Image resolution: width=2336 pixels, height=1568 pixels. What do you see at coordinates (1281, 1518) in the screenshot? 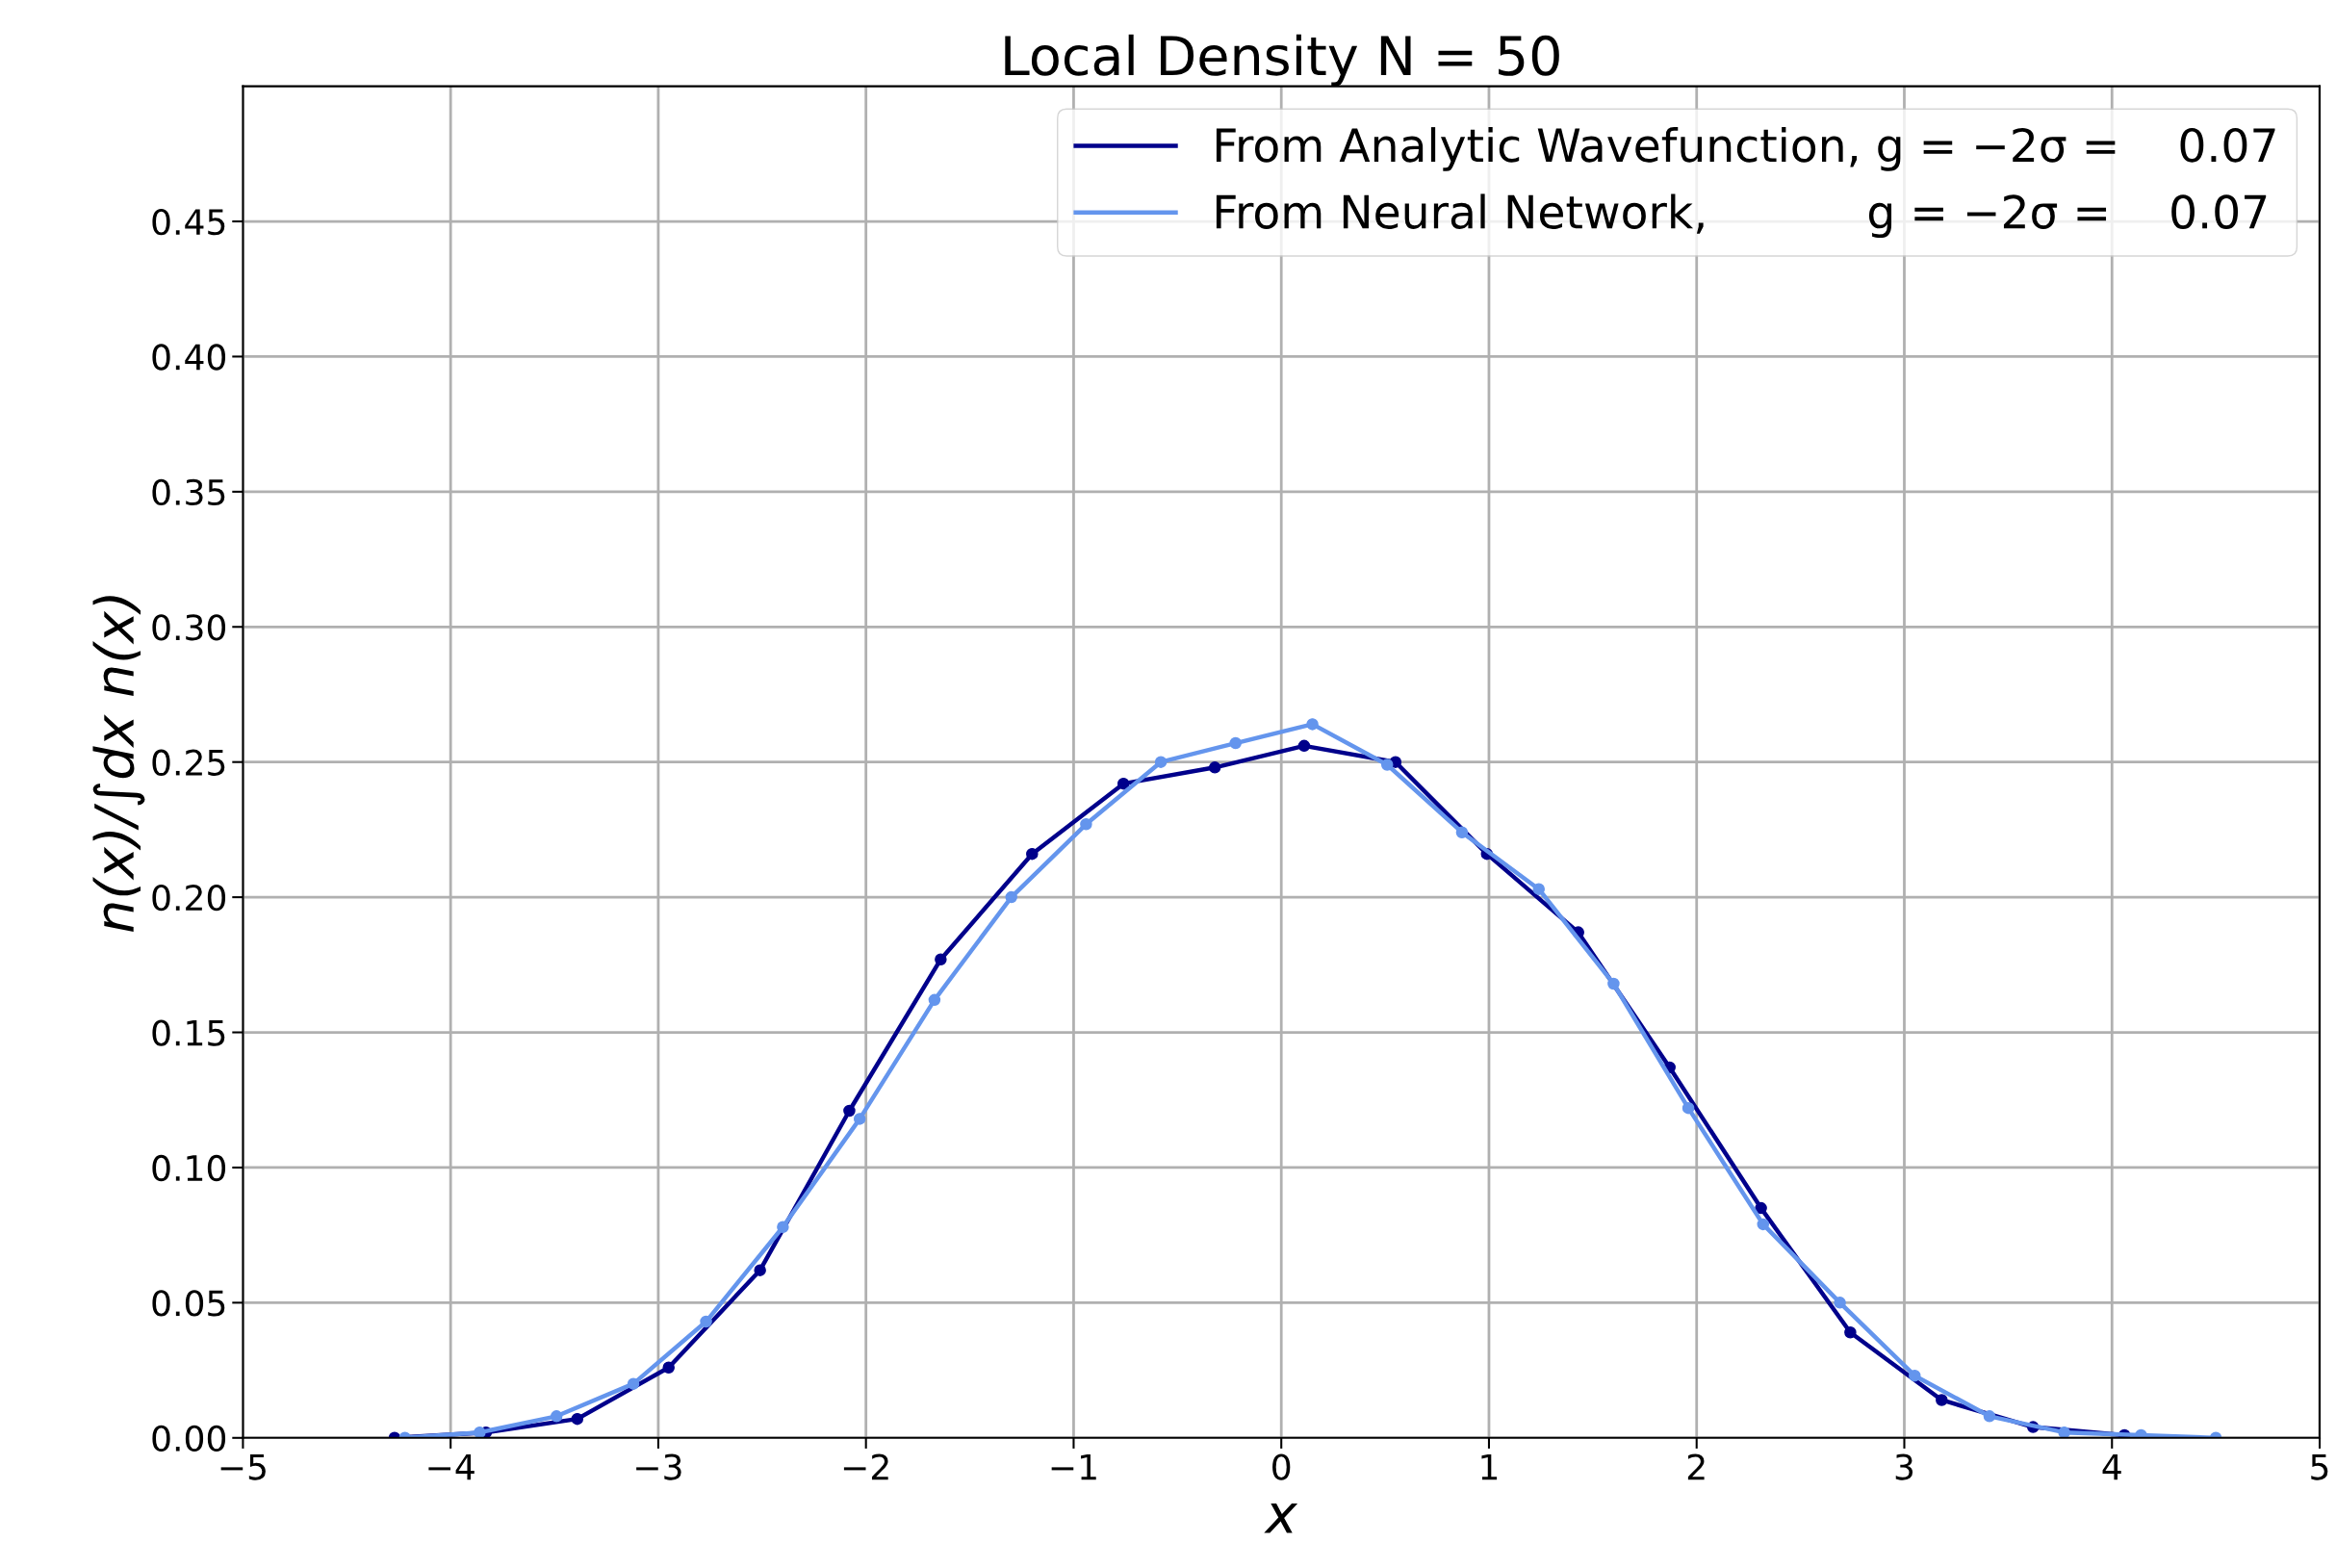
I see `x-axis-title: x` at bounding box center [1281, 1518].